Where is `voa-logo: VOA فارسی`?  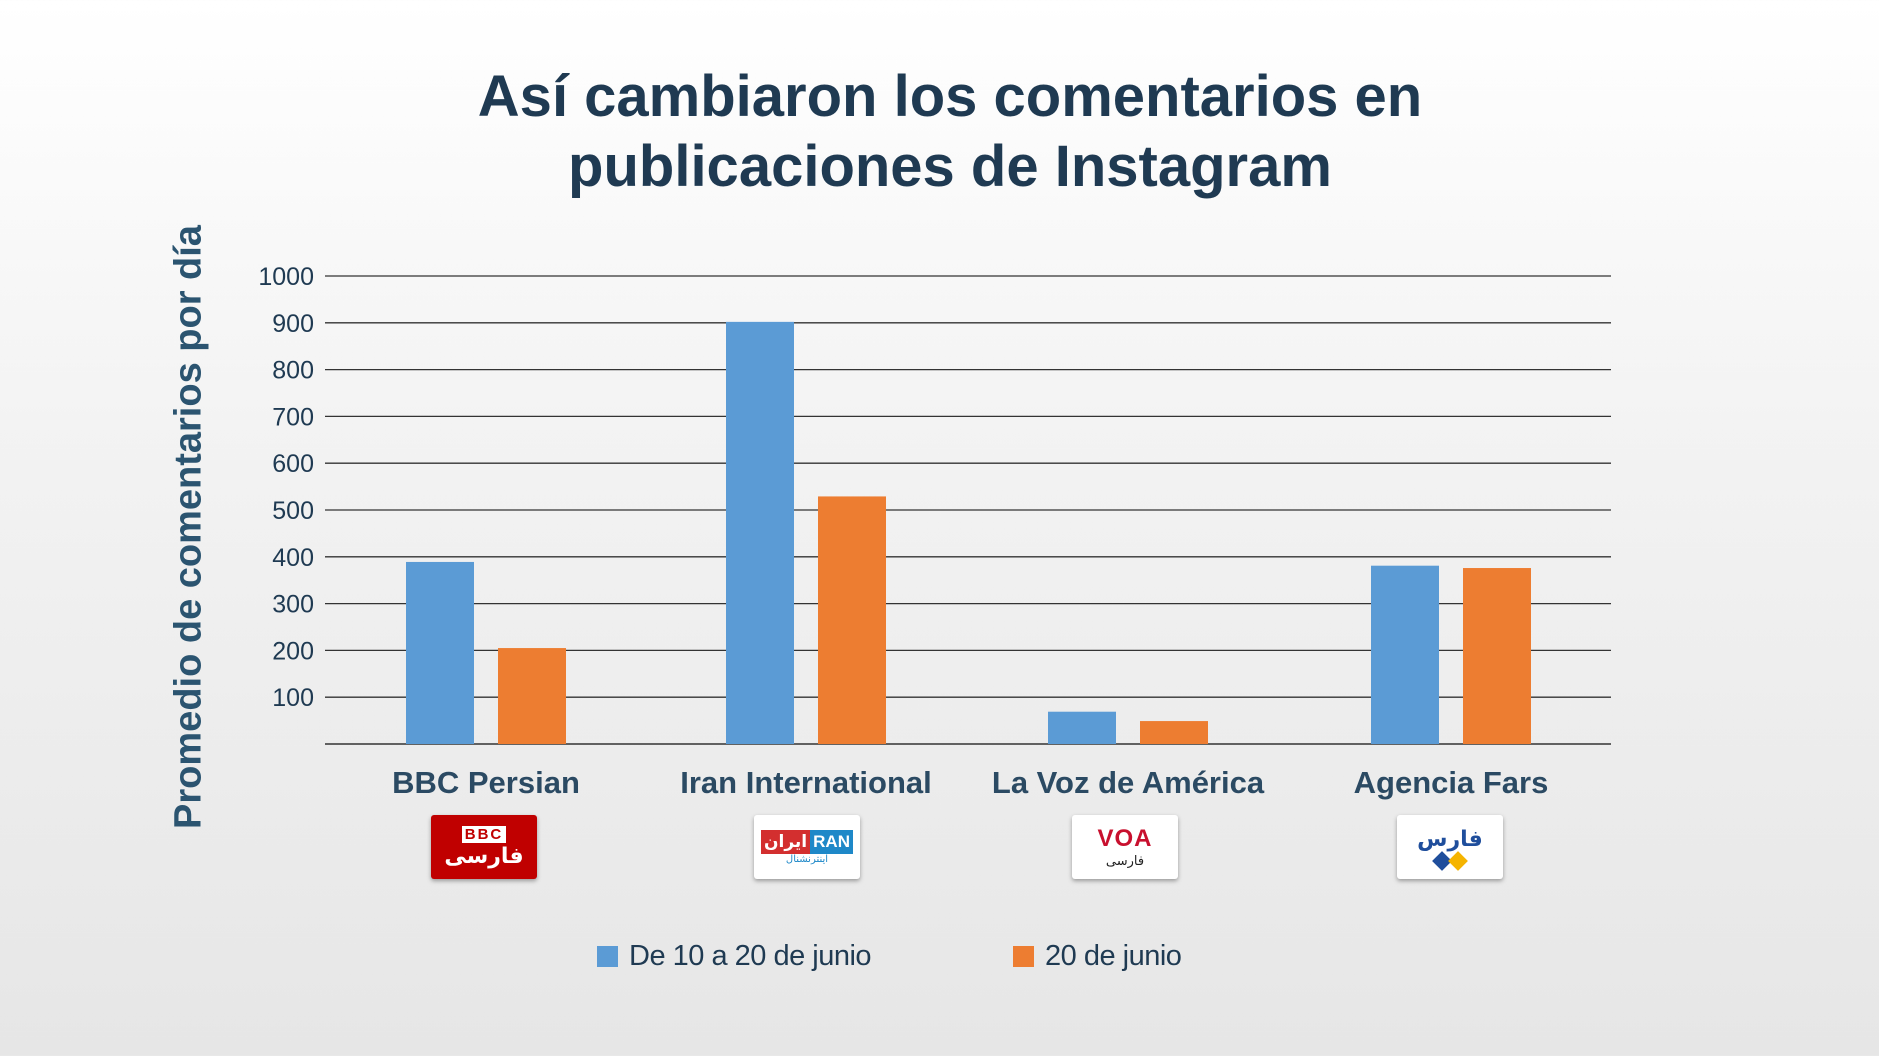 voa-logo: VOA فارسی is located at coordinates (1125, 847).